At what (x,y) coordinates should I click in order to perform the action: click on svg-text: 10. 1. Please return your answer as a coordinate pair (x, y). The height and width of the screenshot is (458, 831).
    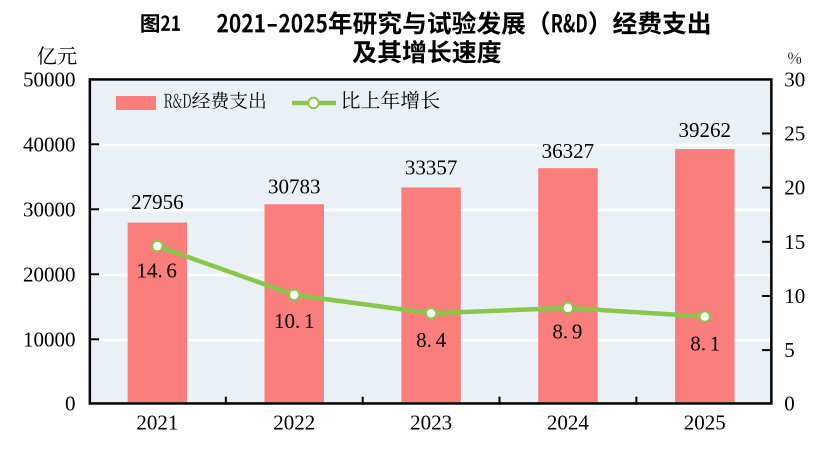
    Looking at the image, I should click on (294, 321).